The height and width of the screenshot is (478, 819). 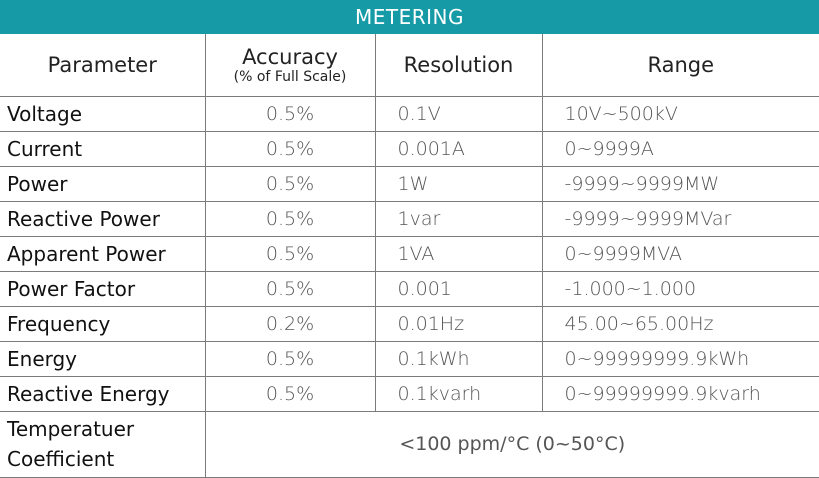 What do you see at coordinates (458, 183) in the screenshot?
I see `resolution-cell: 1W` at bounding box center [458, 183].